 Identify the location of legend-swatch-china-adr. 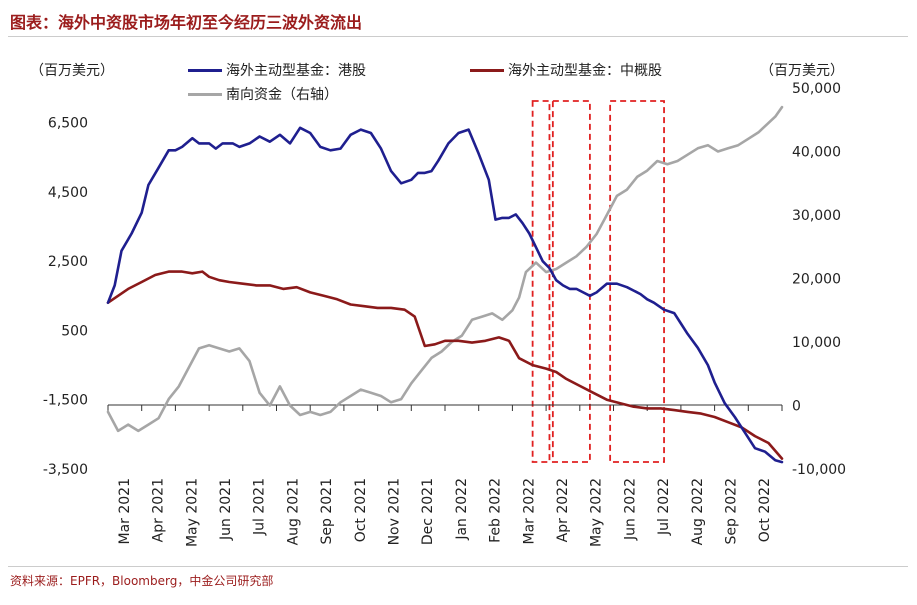
(487, 70).